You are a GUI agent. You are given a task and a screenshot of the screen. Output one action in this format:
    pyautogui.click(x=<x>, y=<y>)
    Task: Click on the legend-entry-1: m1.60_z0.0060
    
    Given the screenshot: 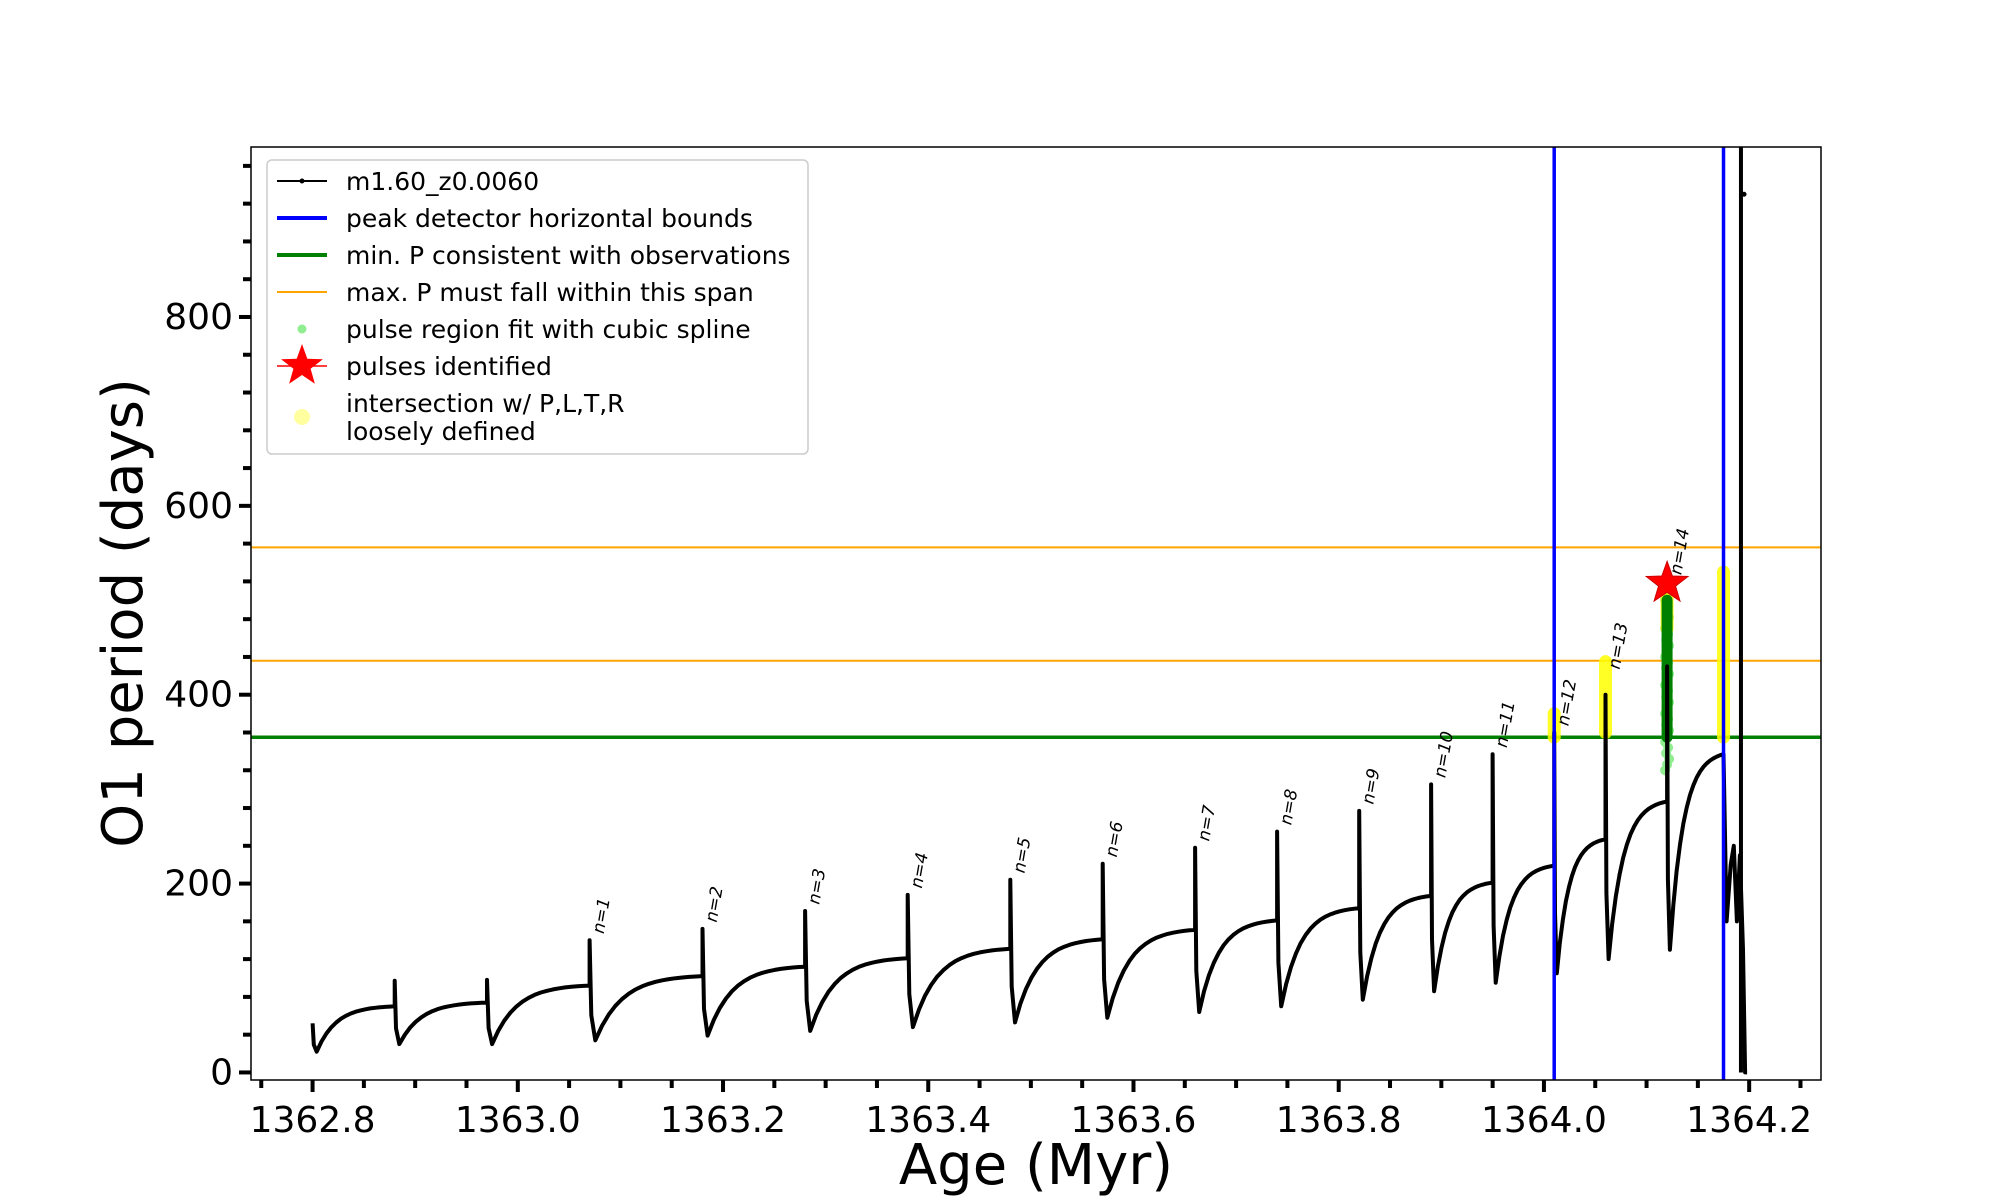 What is the action you would take?
    pyautogui.click(x=408, y=181)
    